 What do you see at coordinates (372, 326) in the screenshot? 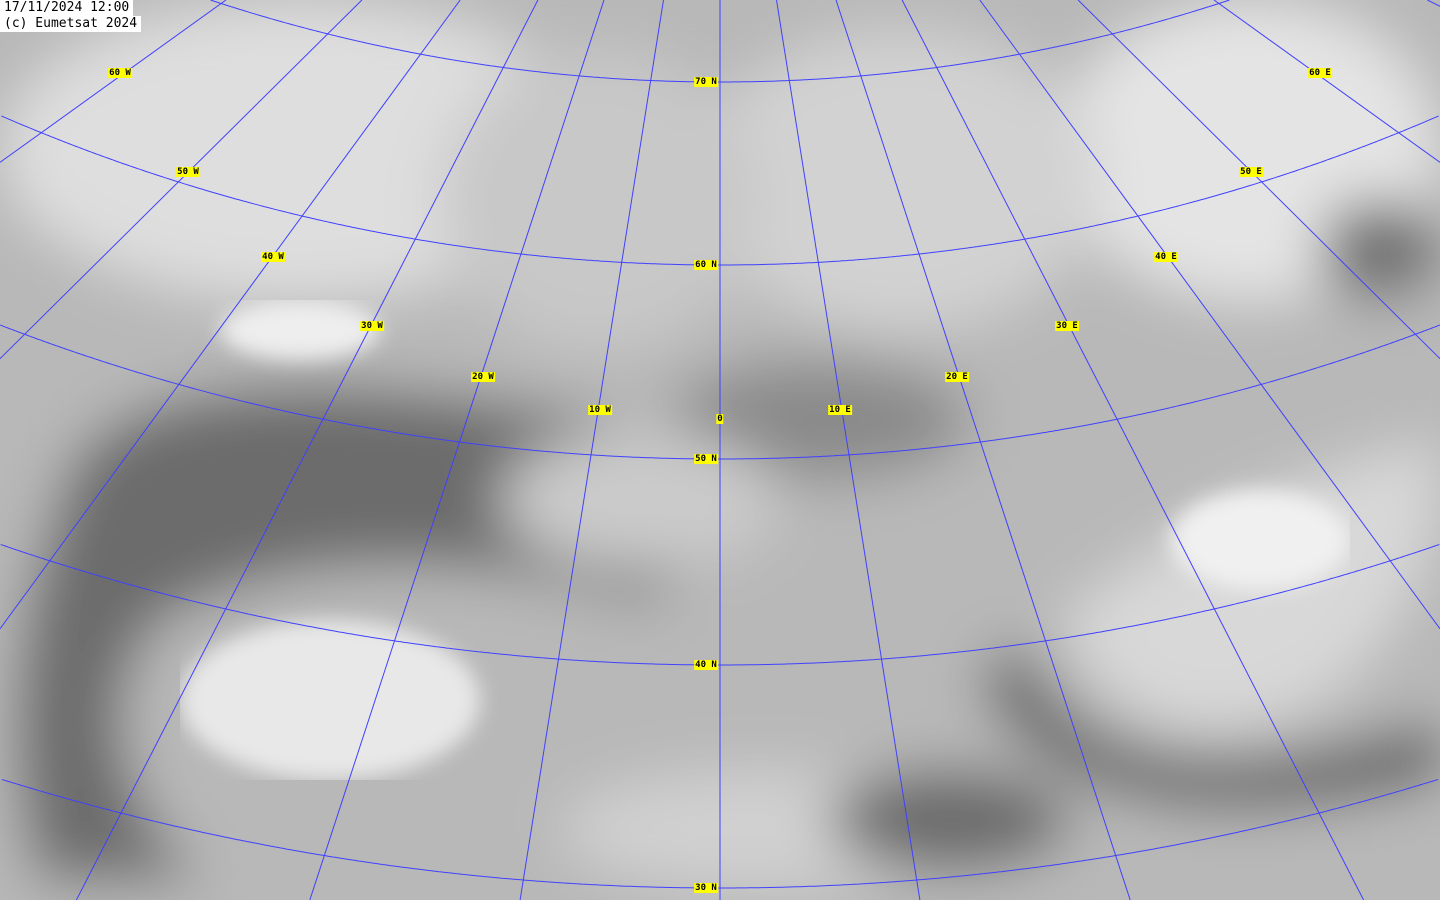
I see `lon-label-30w: 30 W` at bounding box center [372, 326].